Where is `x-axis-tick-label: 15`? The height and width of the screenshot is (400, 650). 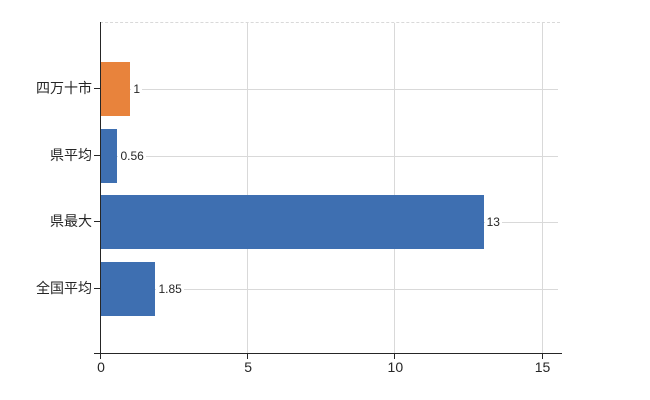 x-axis-tick-label: 15 is located at coordinates (542, 367).